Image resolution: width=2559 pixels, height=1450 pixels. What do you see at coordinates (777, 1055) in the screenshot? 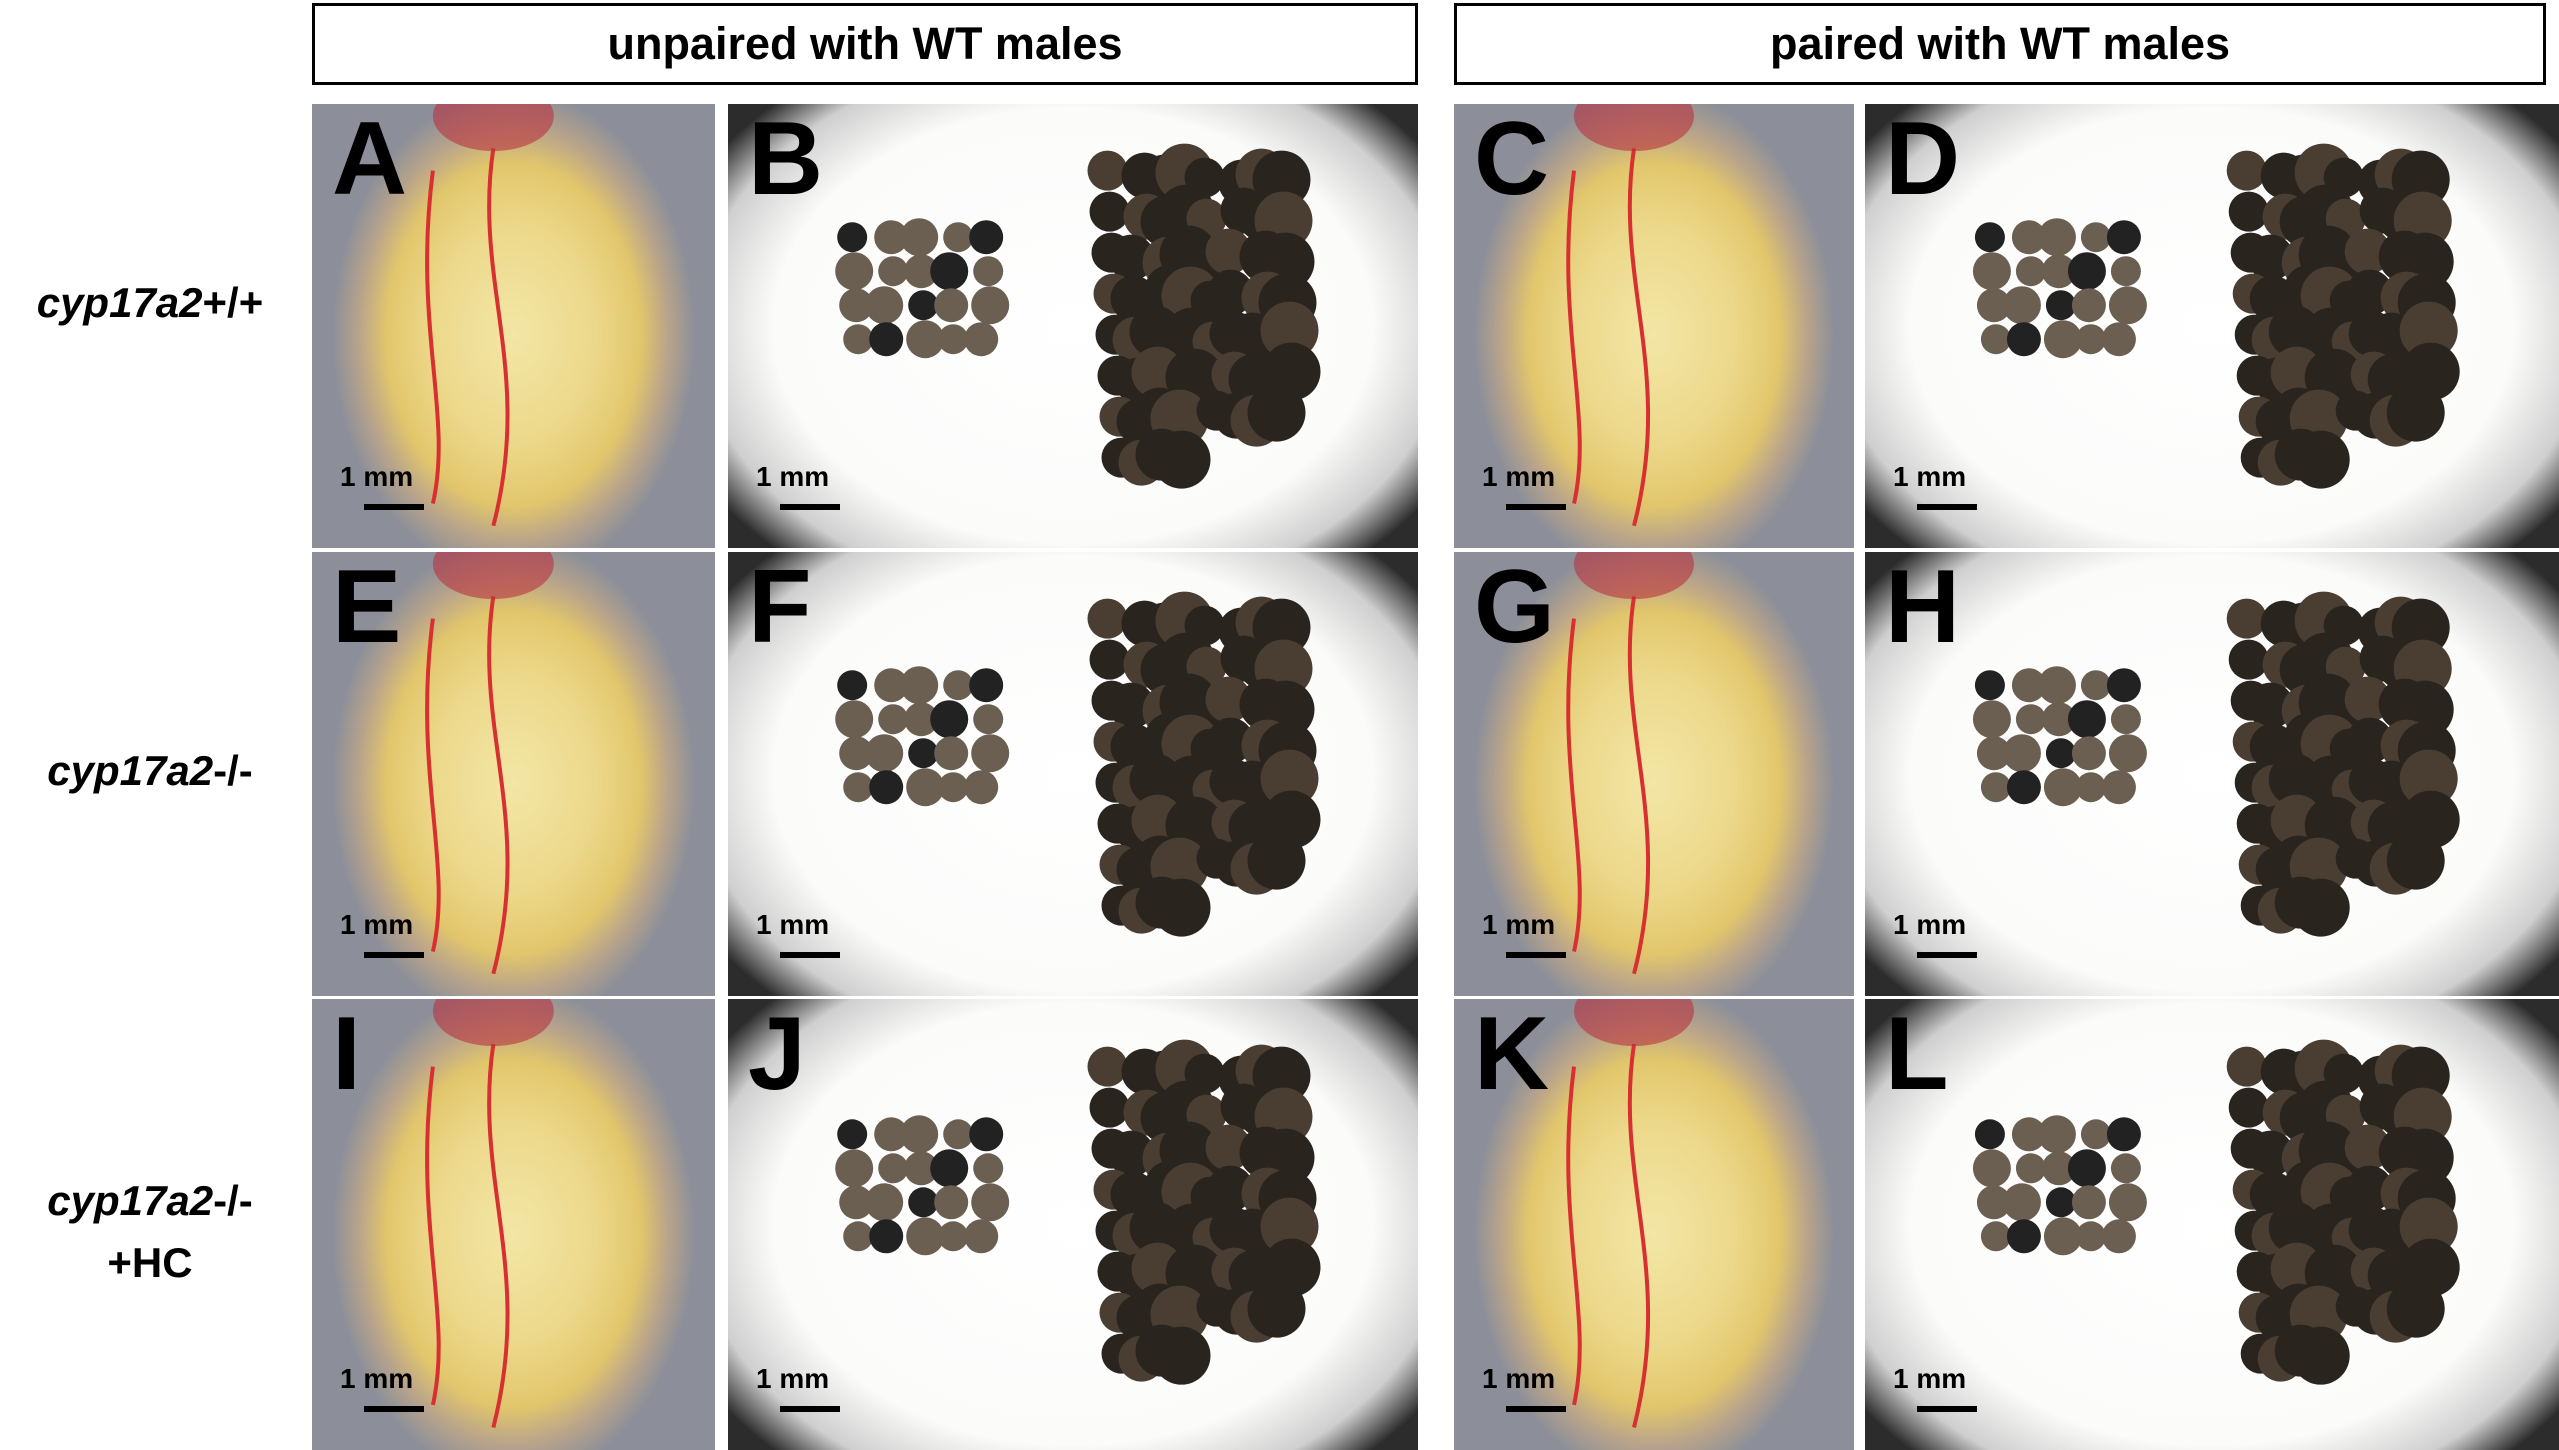
I see `panel-letter: J` at bounding box center [777, 1055].